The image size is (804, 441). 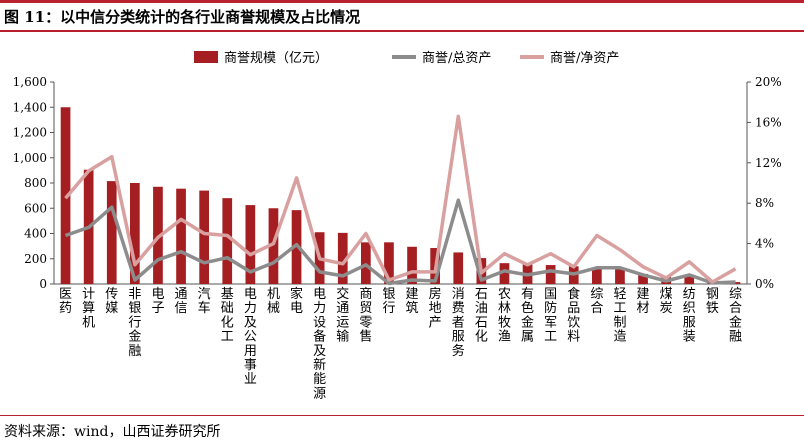 What do you see at coordinates (112, 432) in the screenshot?
I see `source-note: 资料来源：wind，山西证券研究所` at bounding box center [112, 432].